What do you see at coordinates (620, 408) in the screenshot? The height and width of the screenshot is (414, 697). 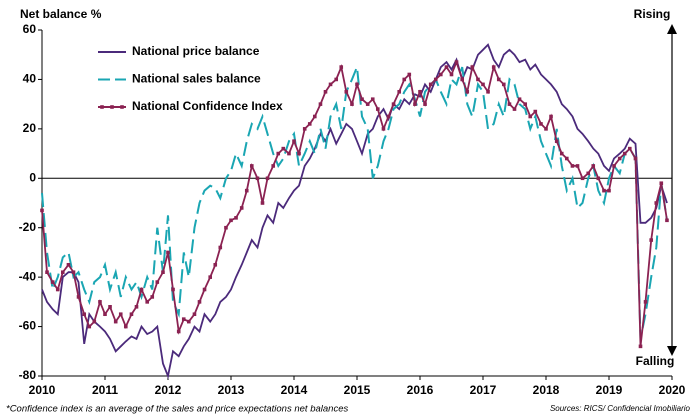 I see `source: Sources: RICS/ Confidencial Imobiliario` at bounding box center [620, 408].